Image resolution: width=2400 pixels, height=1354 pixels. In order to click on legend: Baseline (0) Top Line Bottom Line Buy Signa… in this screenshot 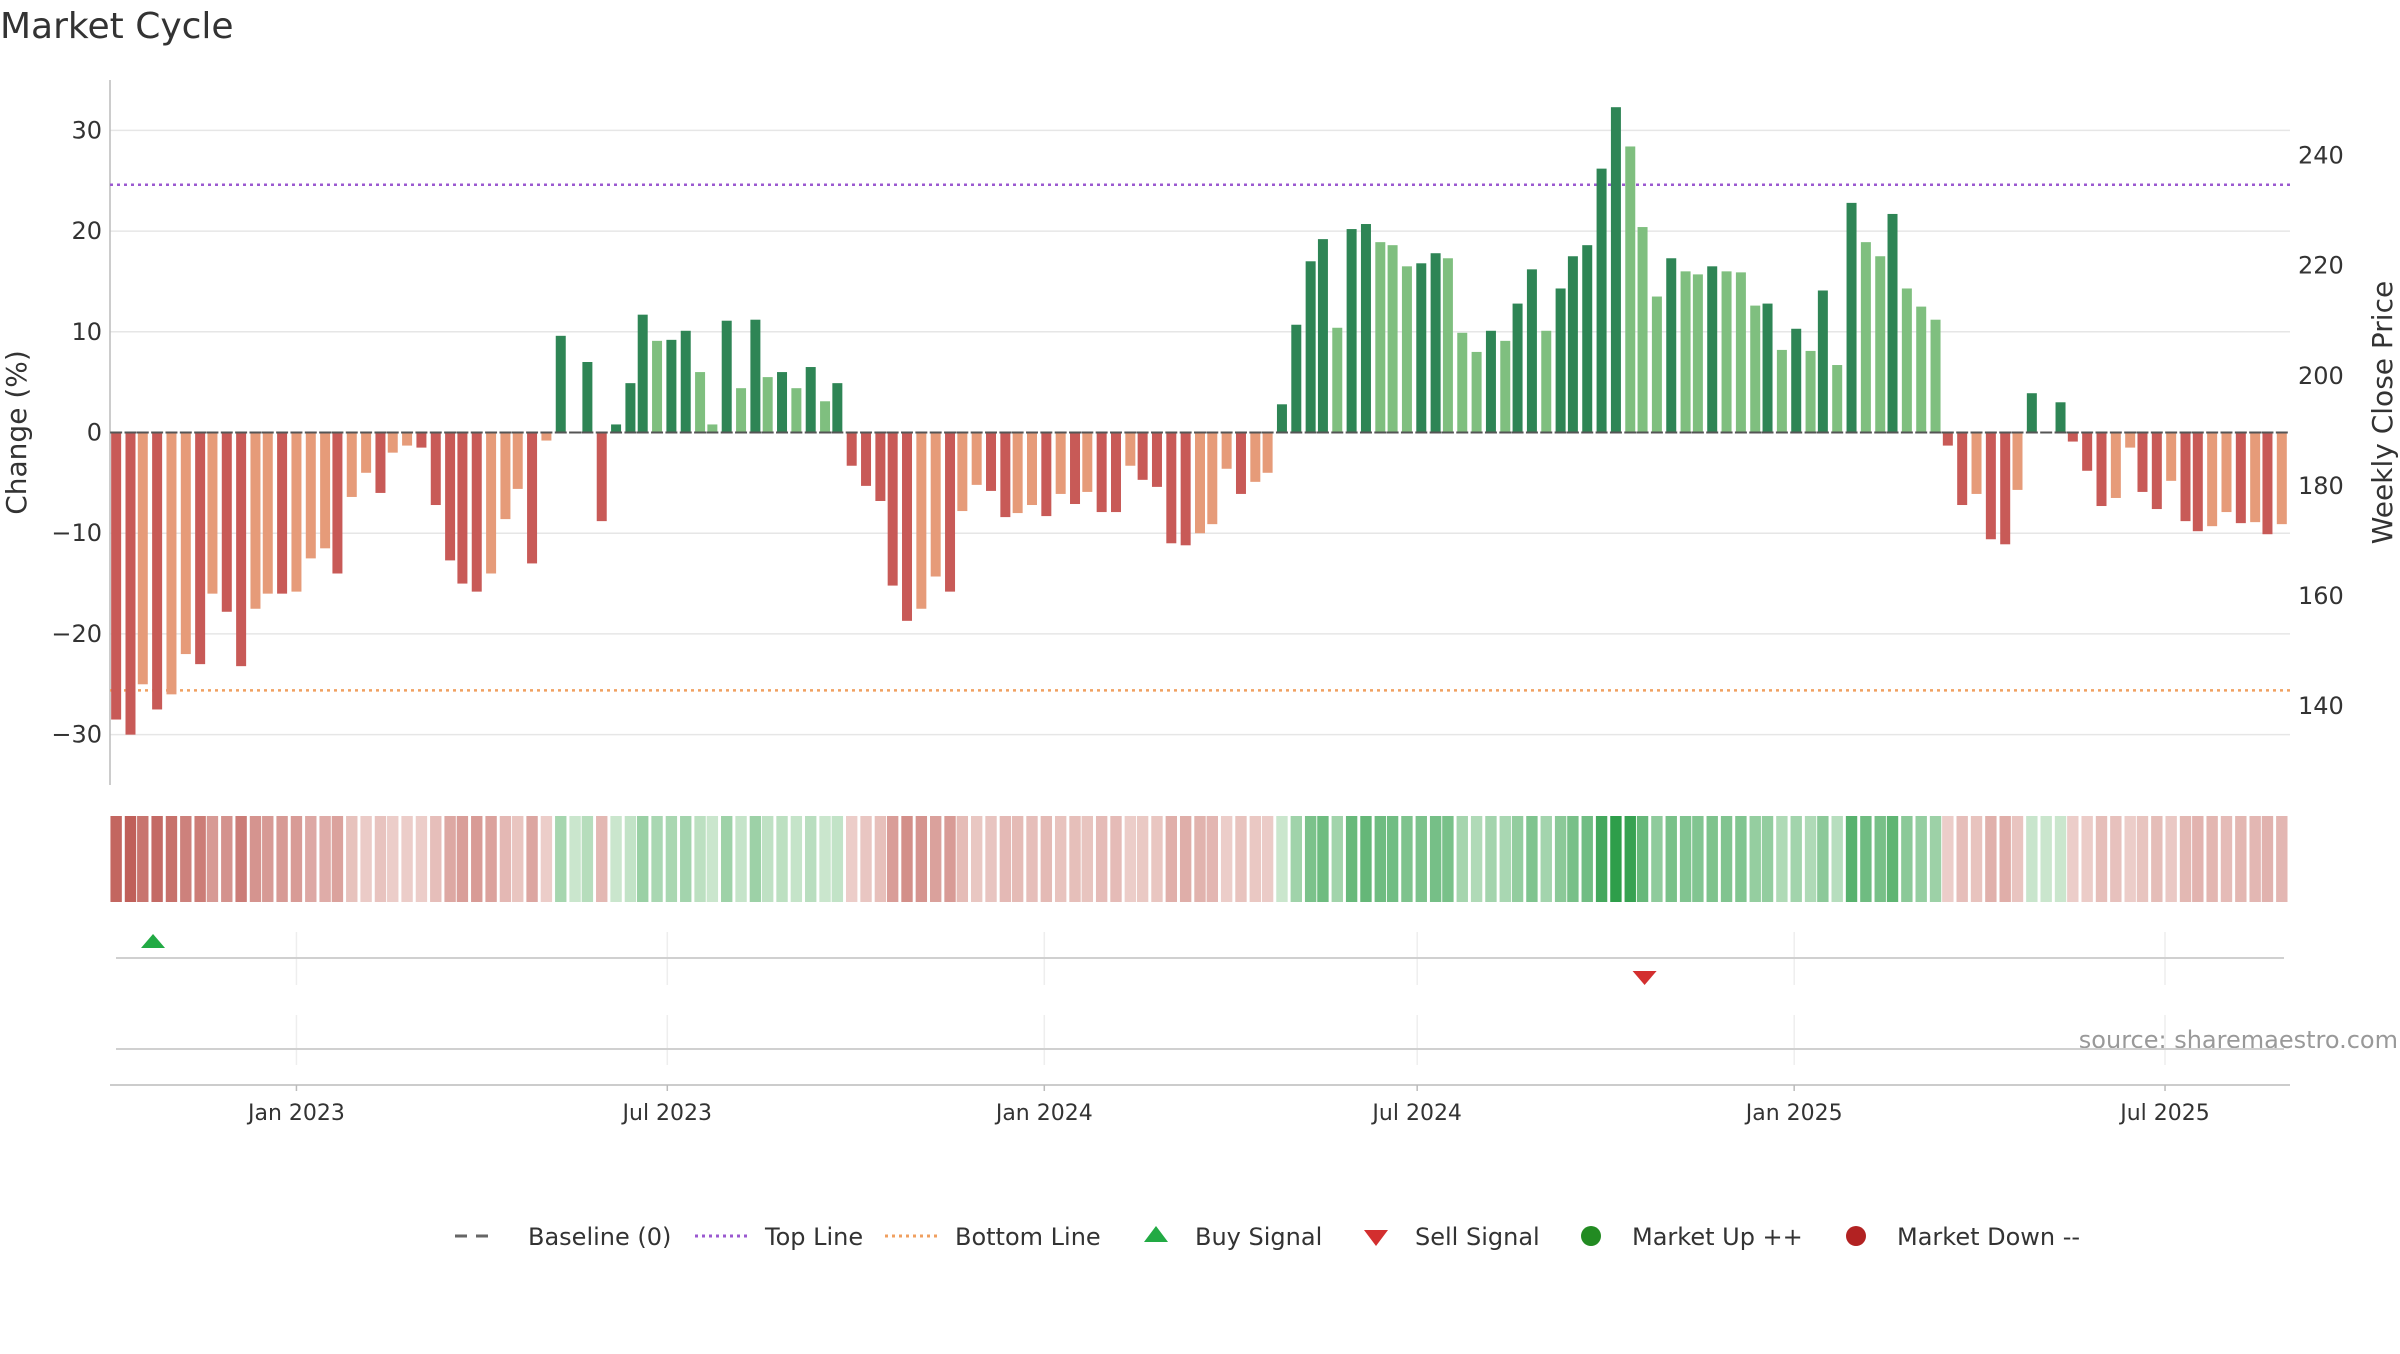, I will do `click(1267, 1237)`.